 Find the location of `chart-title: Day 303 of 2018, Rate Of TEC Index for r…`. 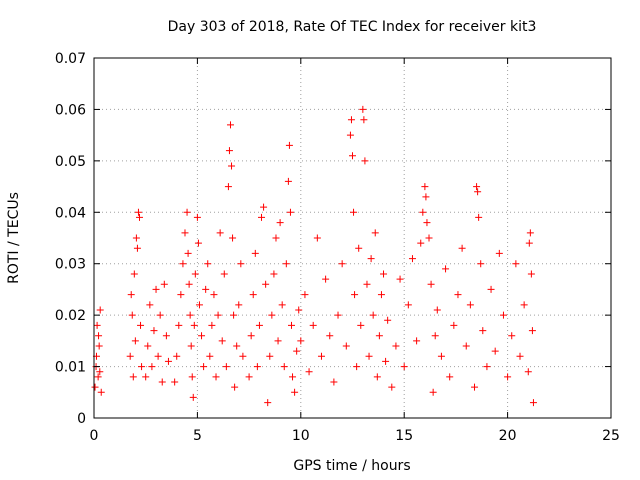

chart-title: Day 303 of 2018, Rate Of TEC Index for r… is located at coordinates (352, 27).